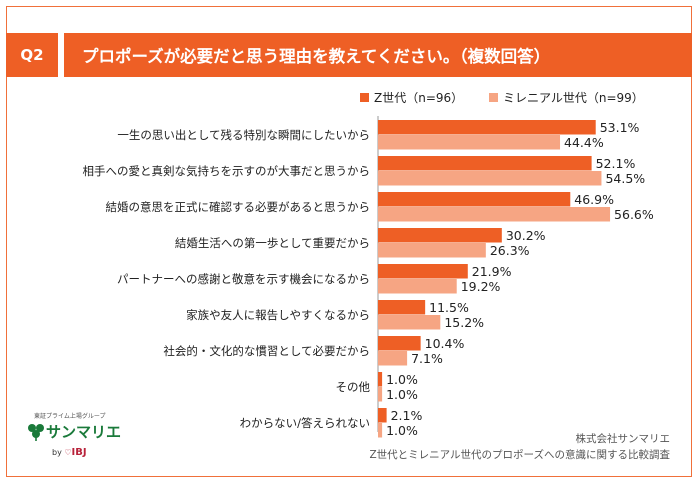  What do you see at coordinates (84, 432) in the screenshot?
I see `logo-brand-text: サンマリエ` at bounding box center [84, 432].